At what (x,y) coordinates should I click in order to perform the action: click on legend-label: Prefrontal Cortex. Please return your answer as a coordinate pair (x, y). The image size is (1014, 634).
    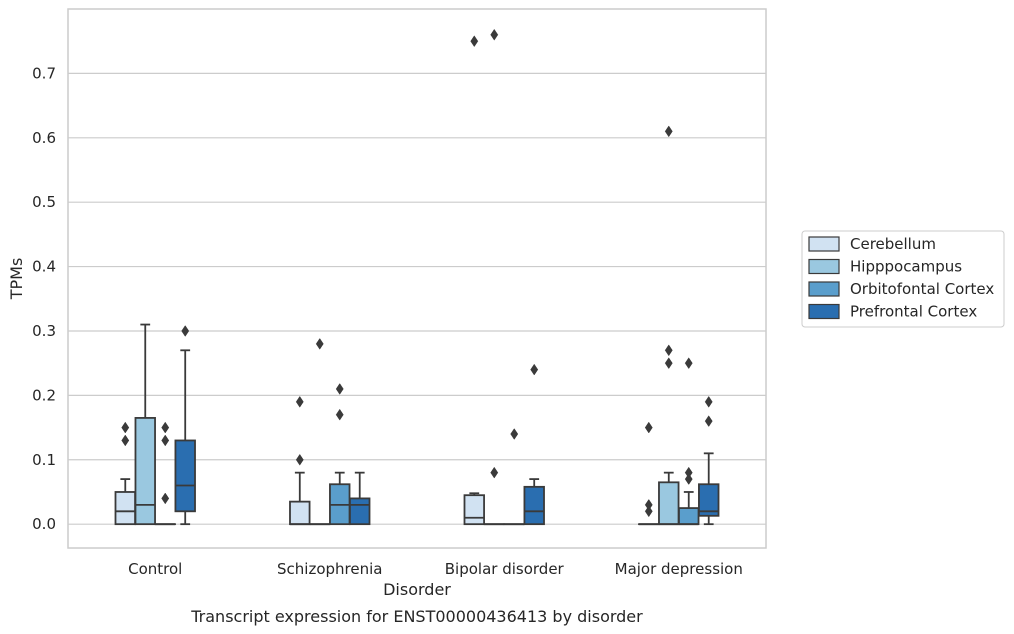
    Looking at the image, I should click on (913, 312).